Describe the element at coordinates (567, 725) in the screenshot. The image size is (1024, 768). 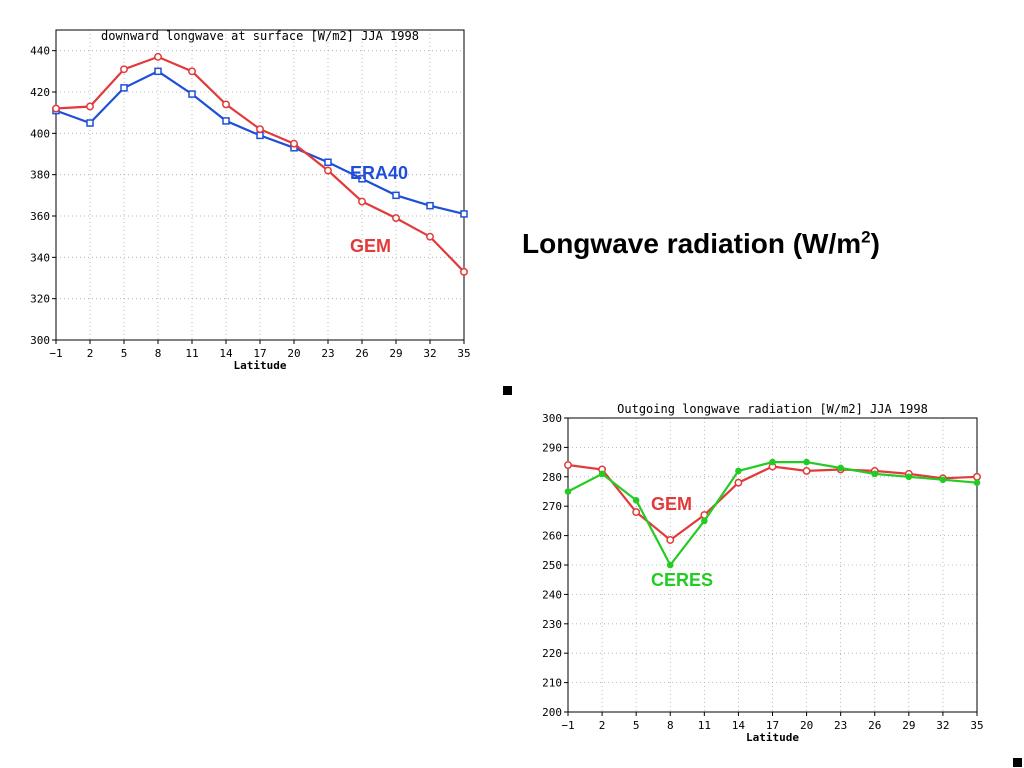
I see `x-tick-label: −1` at that location.